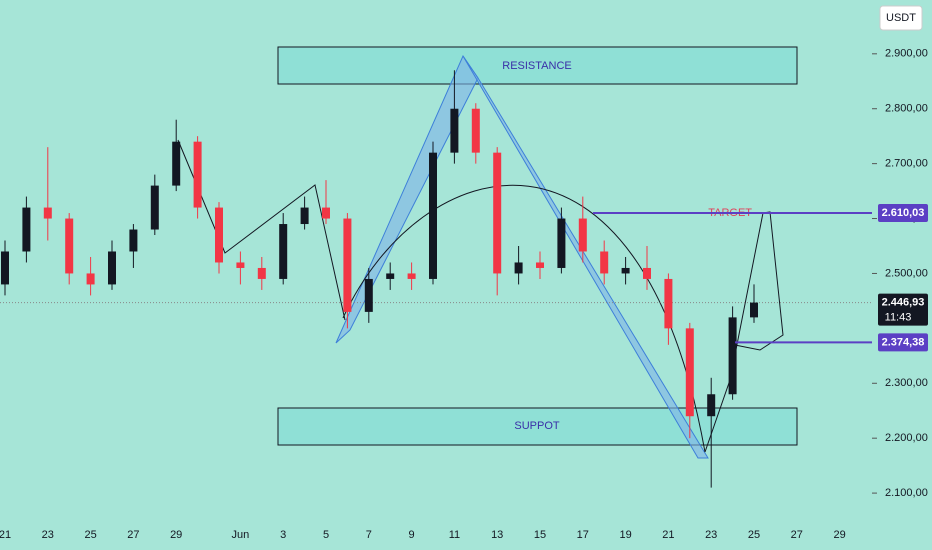 The width and height of the screenshot is (932, 550). Describe the element at coordinates (540, 535) in the screenshot. I see `x-tick-label: 15` at that location.